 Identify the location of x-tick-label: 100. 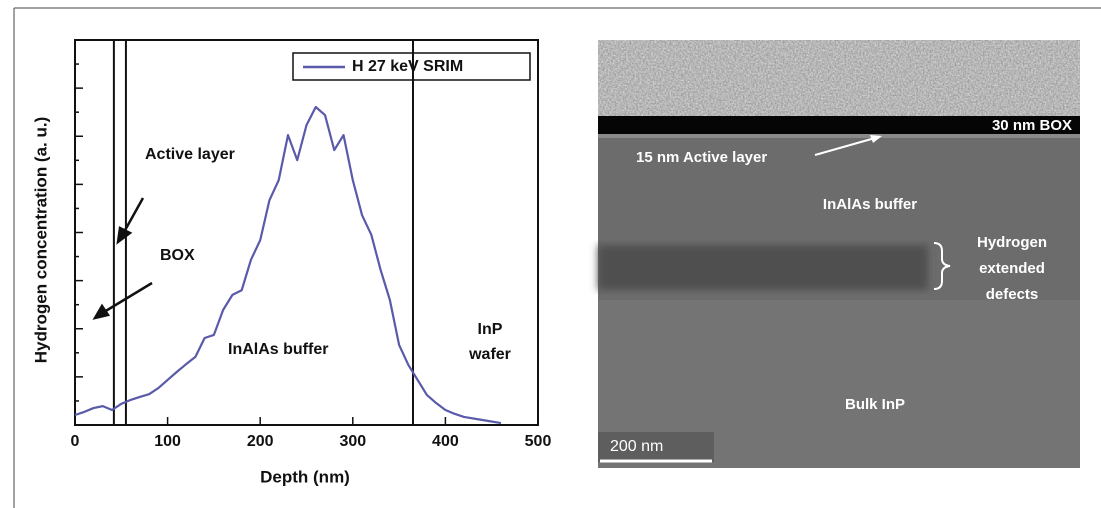
(167, 441).